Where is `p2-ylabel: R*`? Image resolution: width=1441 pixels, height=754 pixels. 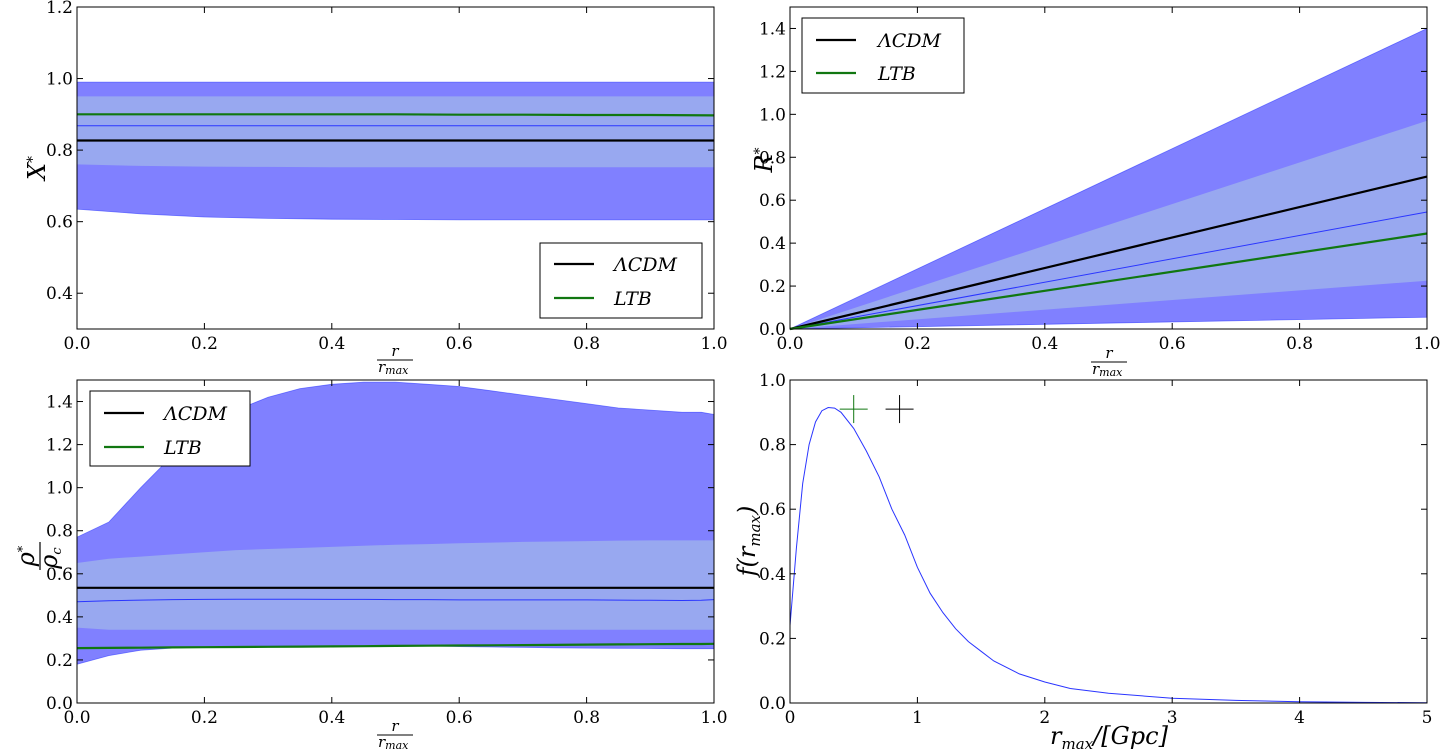 p2-ylabel: R* is located at coordinates (764, 160).